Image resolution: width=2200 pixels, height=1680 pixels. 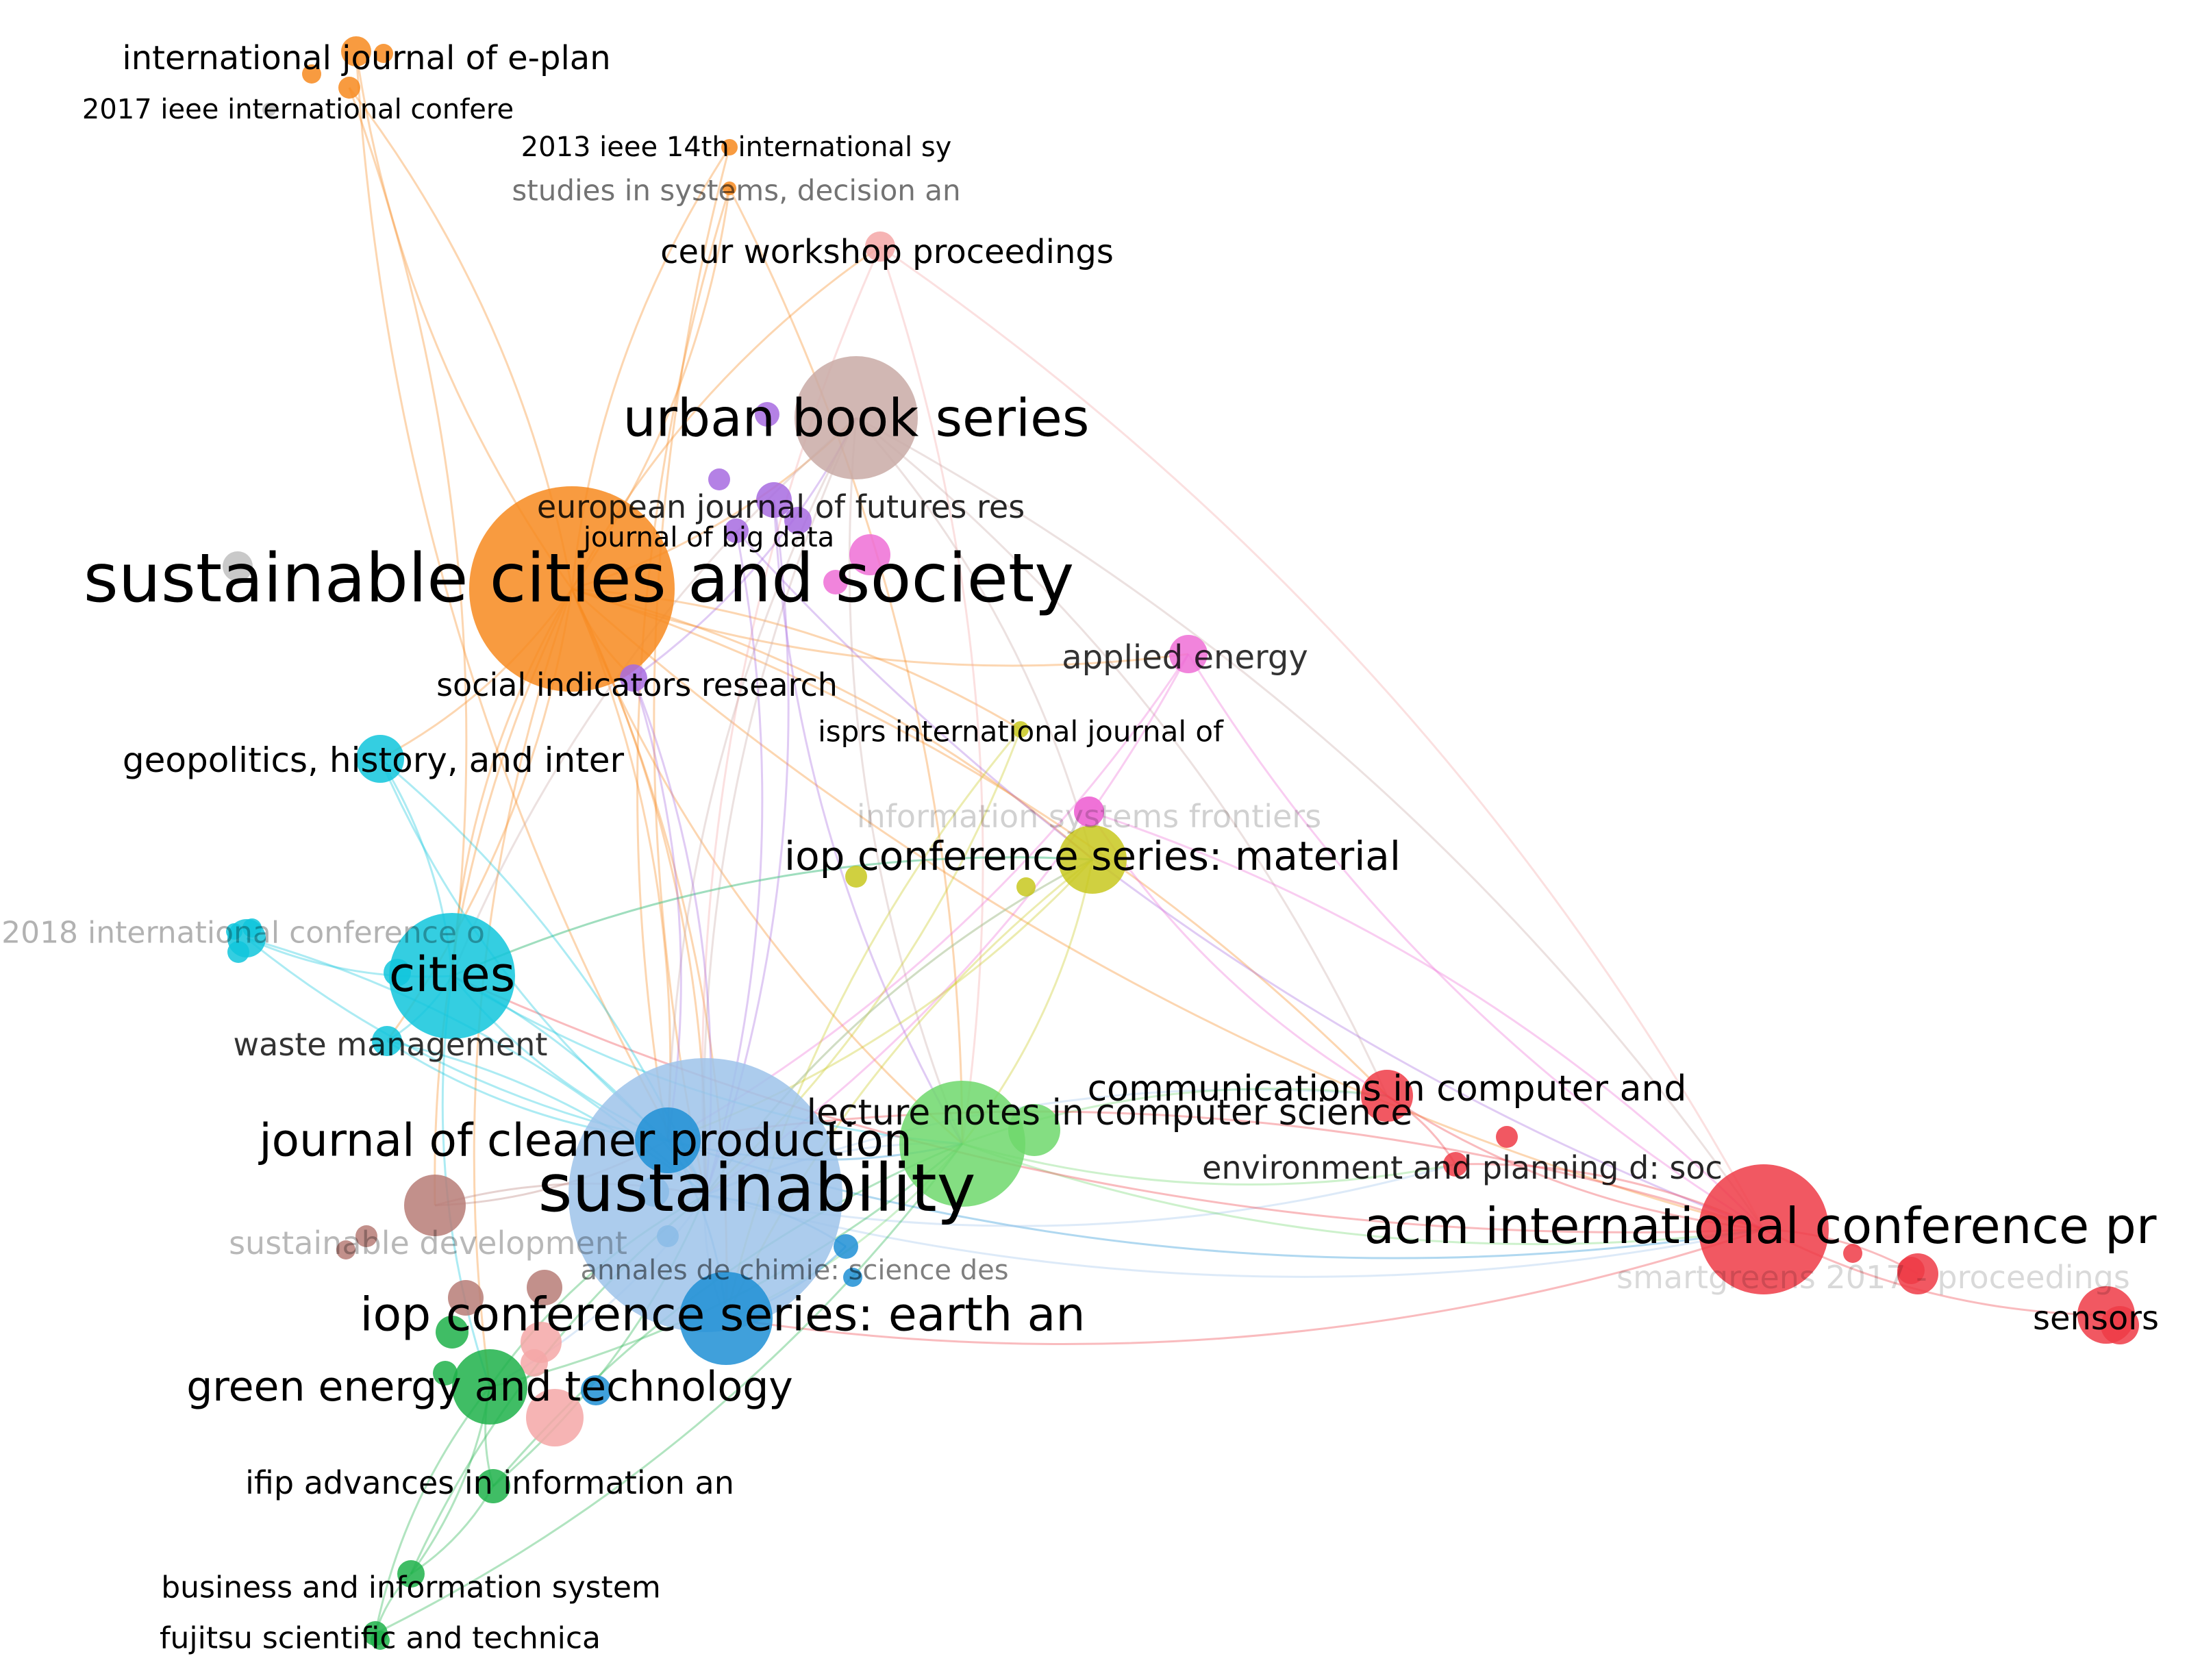 What do you see at coordinates (962, 1144) in the screenshot?
I see `node-bubble-lncs` at bounding box center [962, 1144].